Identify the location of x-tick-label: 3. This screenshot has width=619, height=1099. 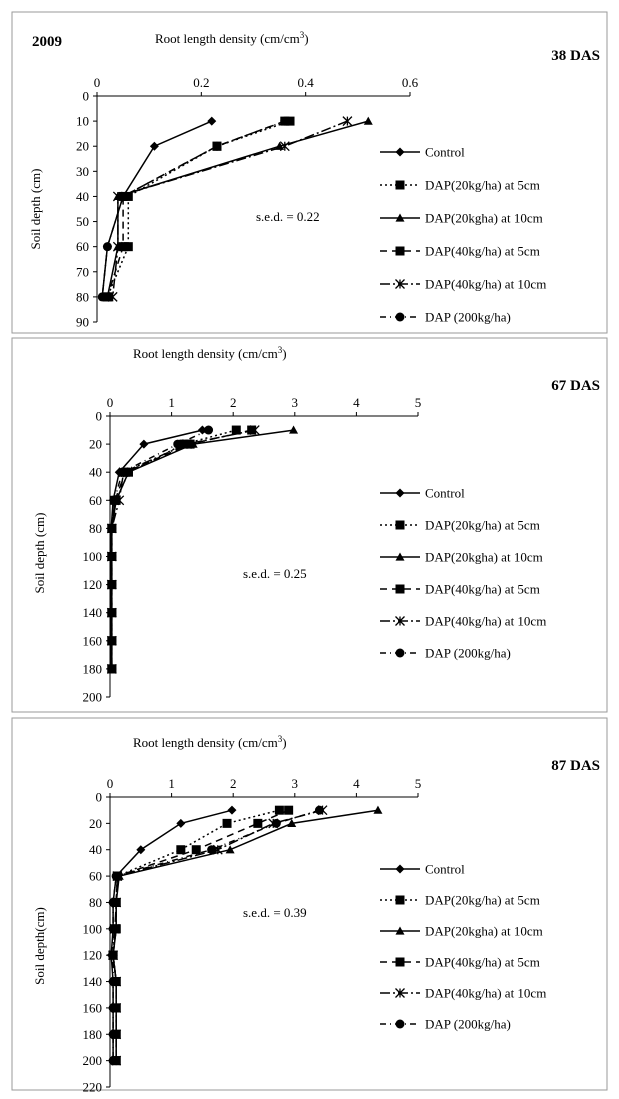
(295, 402).